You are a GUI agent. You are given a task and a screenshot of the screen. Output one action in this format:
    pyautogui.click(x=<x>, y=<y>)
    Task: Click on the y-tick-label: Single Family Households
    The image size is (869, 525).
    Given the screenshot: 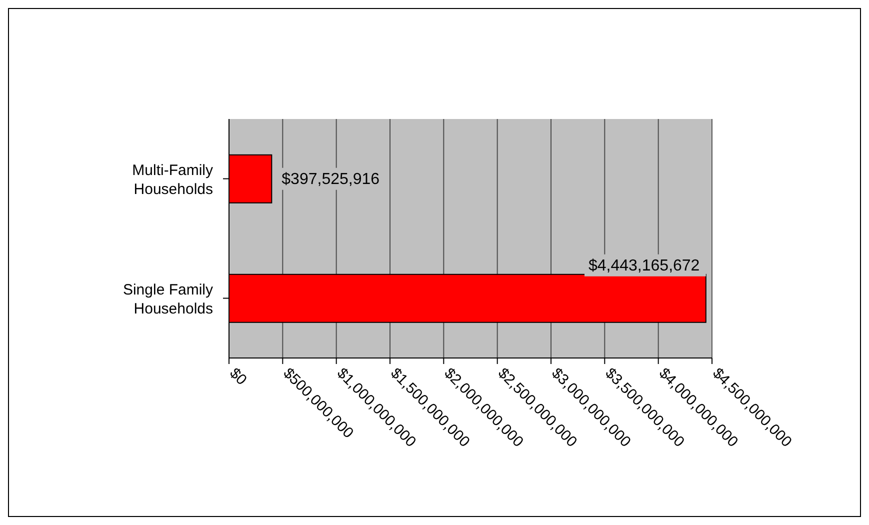 What is the action you would take?
    pyautogui.click(x=168, y=299)
    